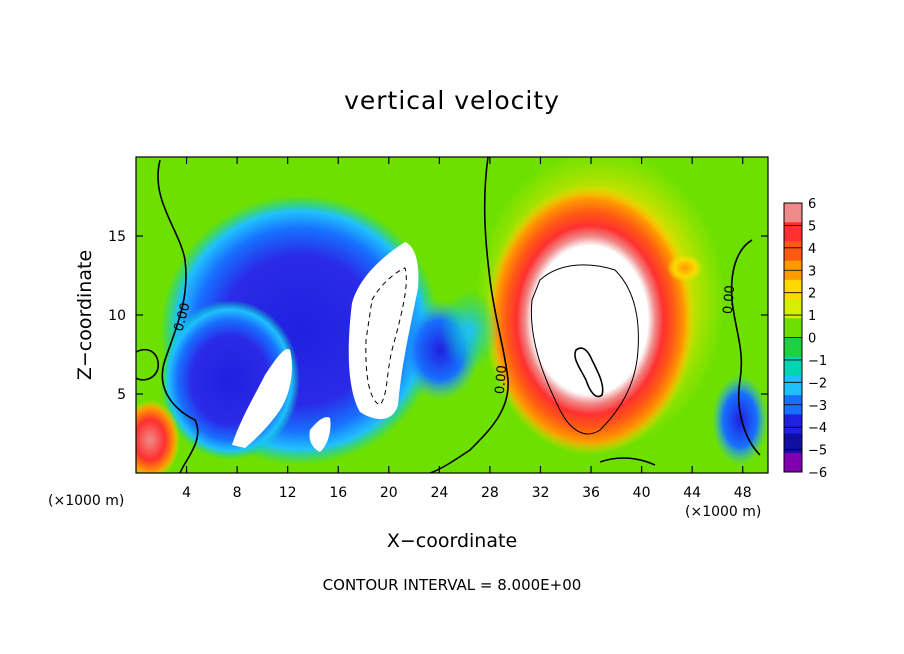 Image resolution: width=904 pixels, height=654 pixels. What do you see at coordinates (338, 493) in the screenshot?
I see `x-tick-label: 16` at bounding box center [338, 493].